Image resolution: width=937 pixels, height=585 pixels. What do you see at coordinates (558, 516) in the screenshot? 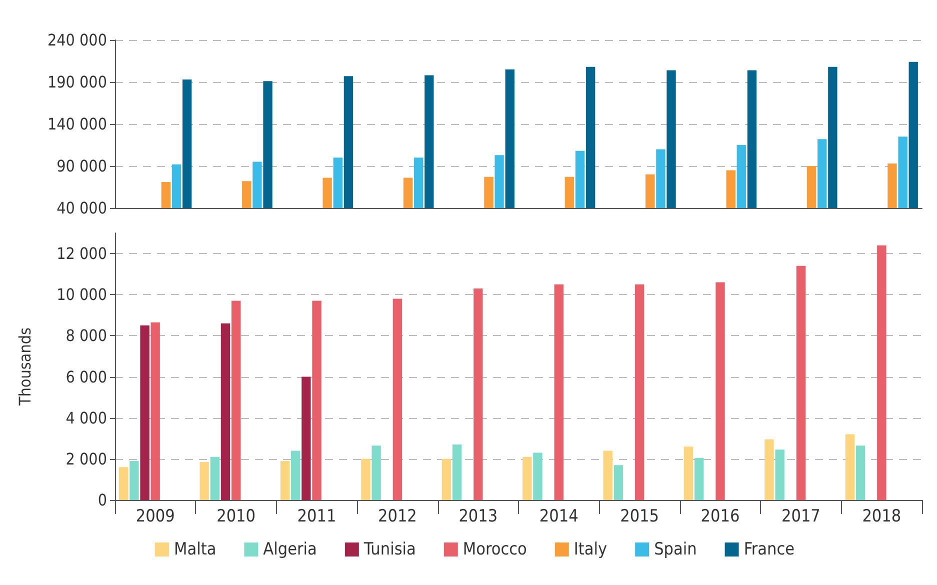
I see `x-tick-label: 2014` at bounding box center [558, 516].